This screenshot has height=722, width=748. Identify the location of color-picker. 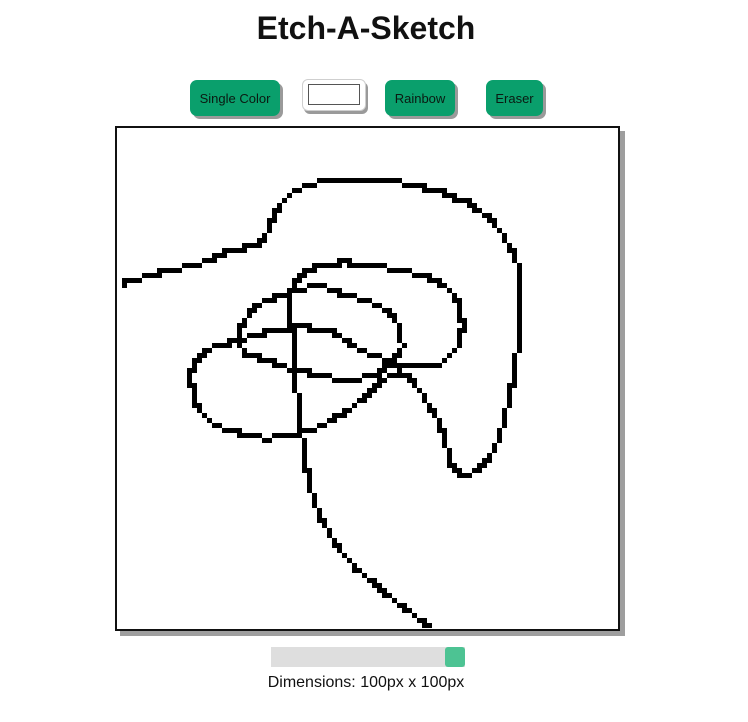
(334, 95).